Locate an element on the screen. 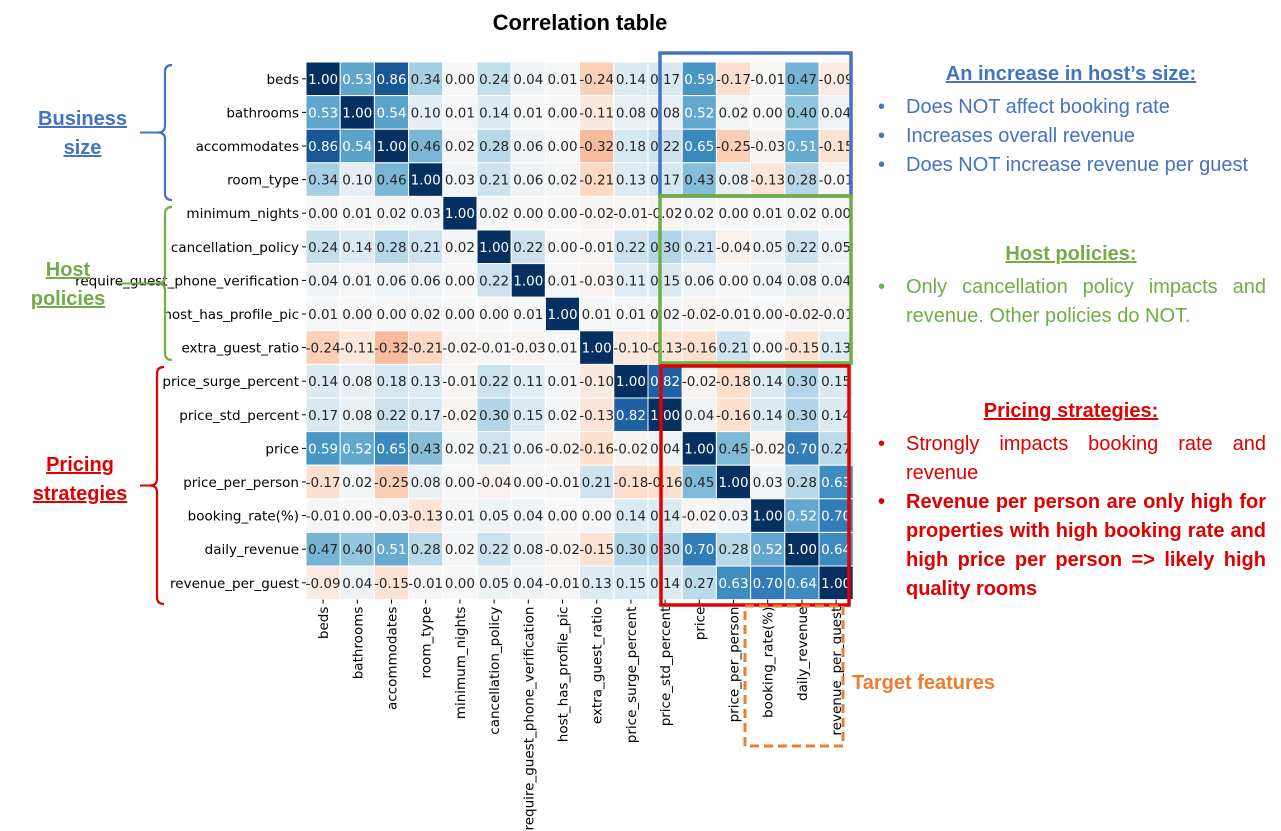  host-policies-highlight-box is located at coordinates (755, 279).